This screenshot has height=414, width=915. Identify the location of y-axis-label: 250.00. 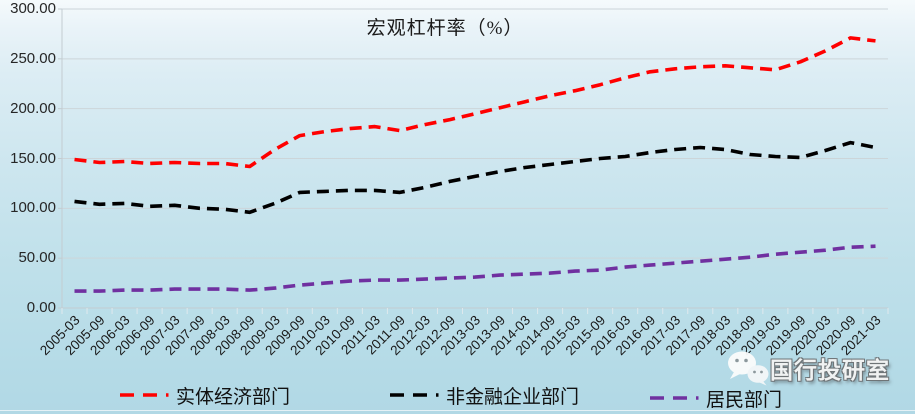
(33, 58).